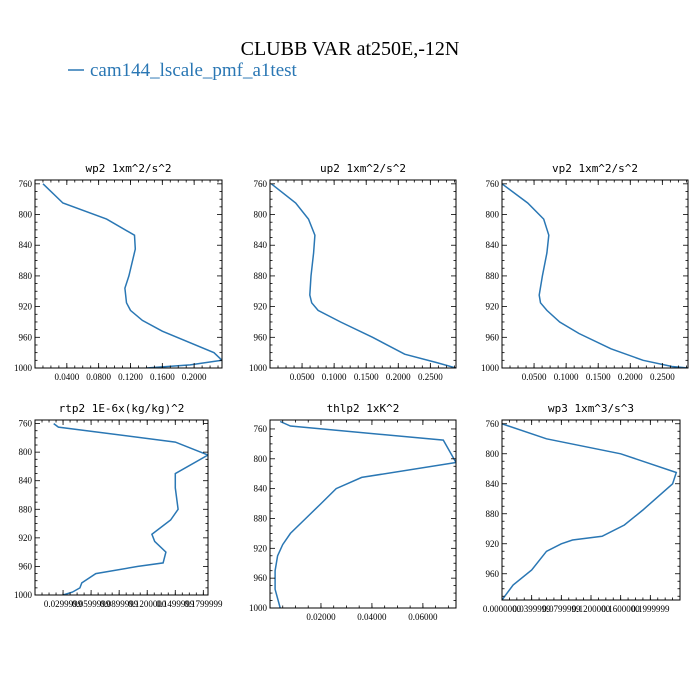 Image resolution: width=700 pixels, height=700 pixels. What do you see at coordinates (650, 609) in the screenshot?
I see `x-tick-label: 0.1999999` at bounding box center [650, 609].